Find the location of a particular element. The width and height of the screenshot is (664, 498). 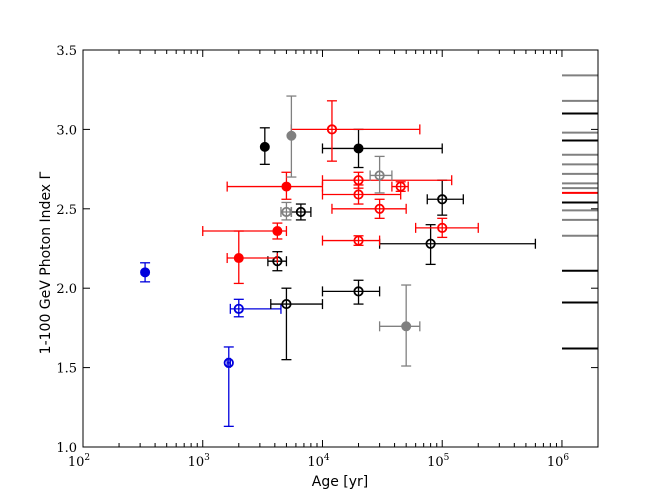

x-tick-label: 10⁵ is located at coordinates (438, 461).